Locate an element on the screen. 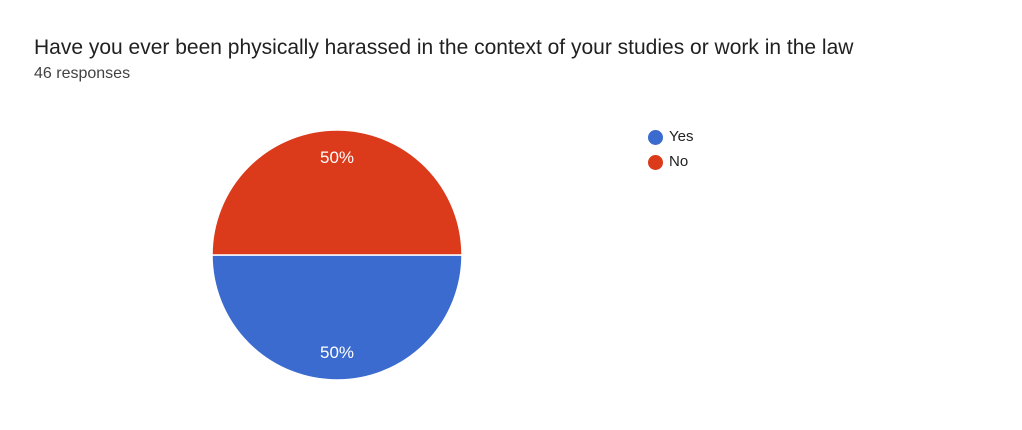  legend-label-no: No is located at coordinates (679, 161).